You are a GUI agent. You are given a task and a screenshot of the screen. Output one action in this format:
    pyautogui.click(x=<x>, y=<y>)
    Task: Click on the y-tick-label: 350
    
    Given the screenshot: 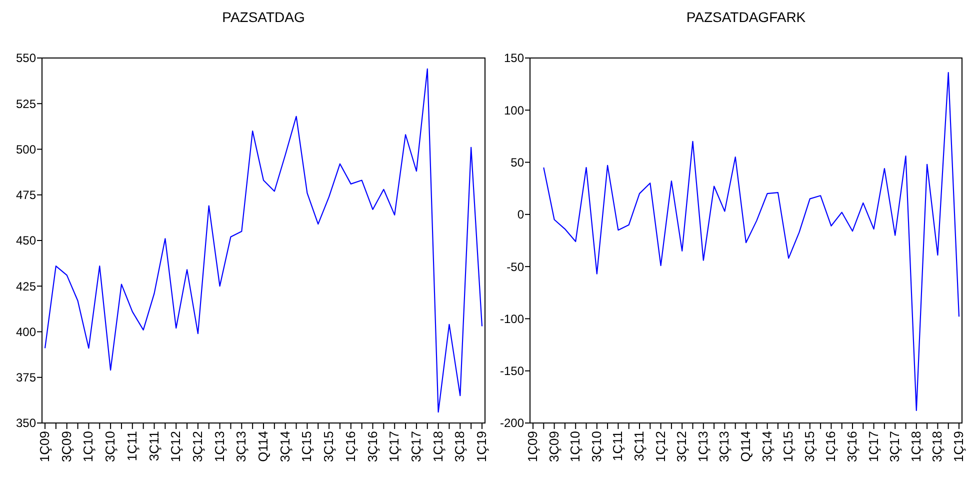 What is the action you would take?
    pyautogui.click(x=26, y=423)
    